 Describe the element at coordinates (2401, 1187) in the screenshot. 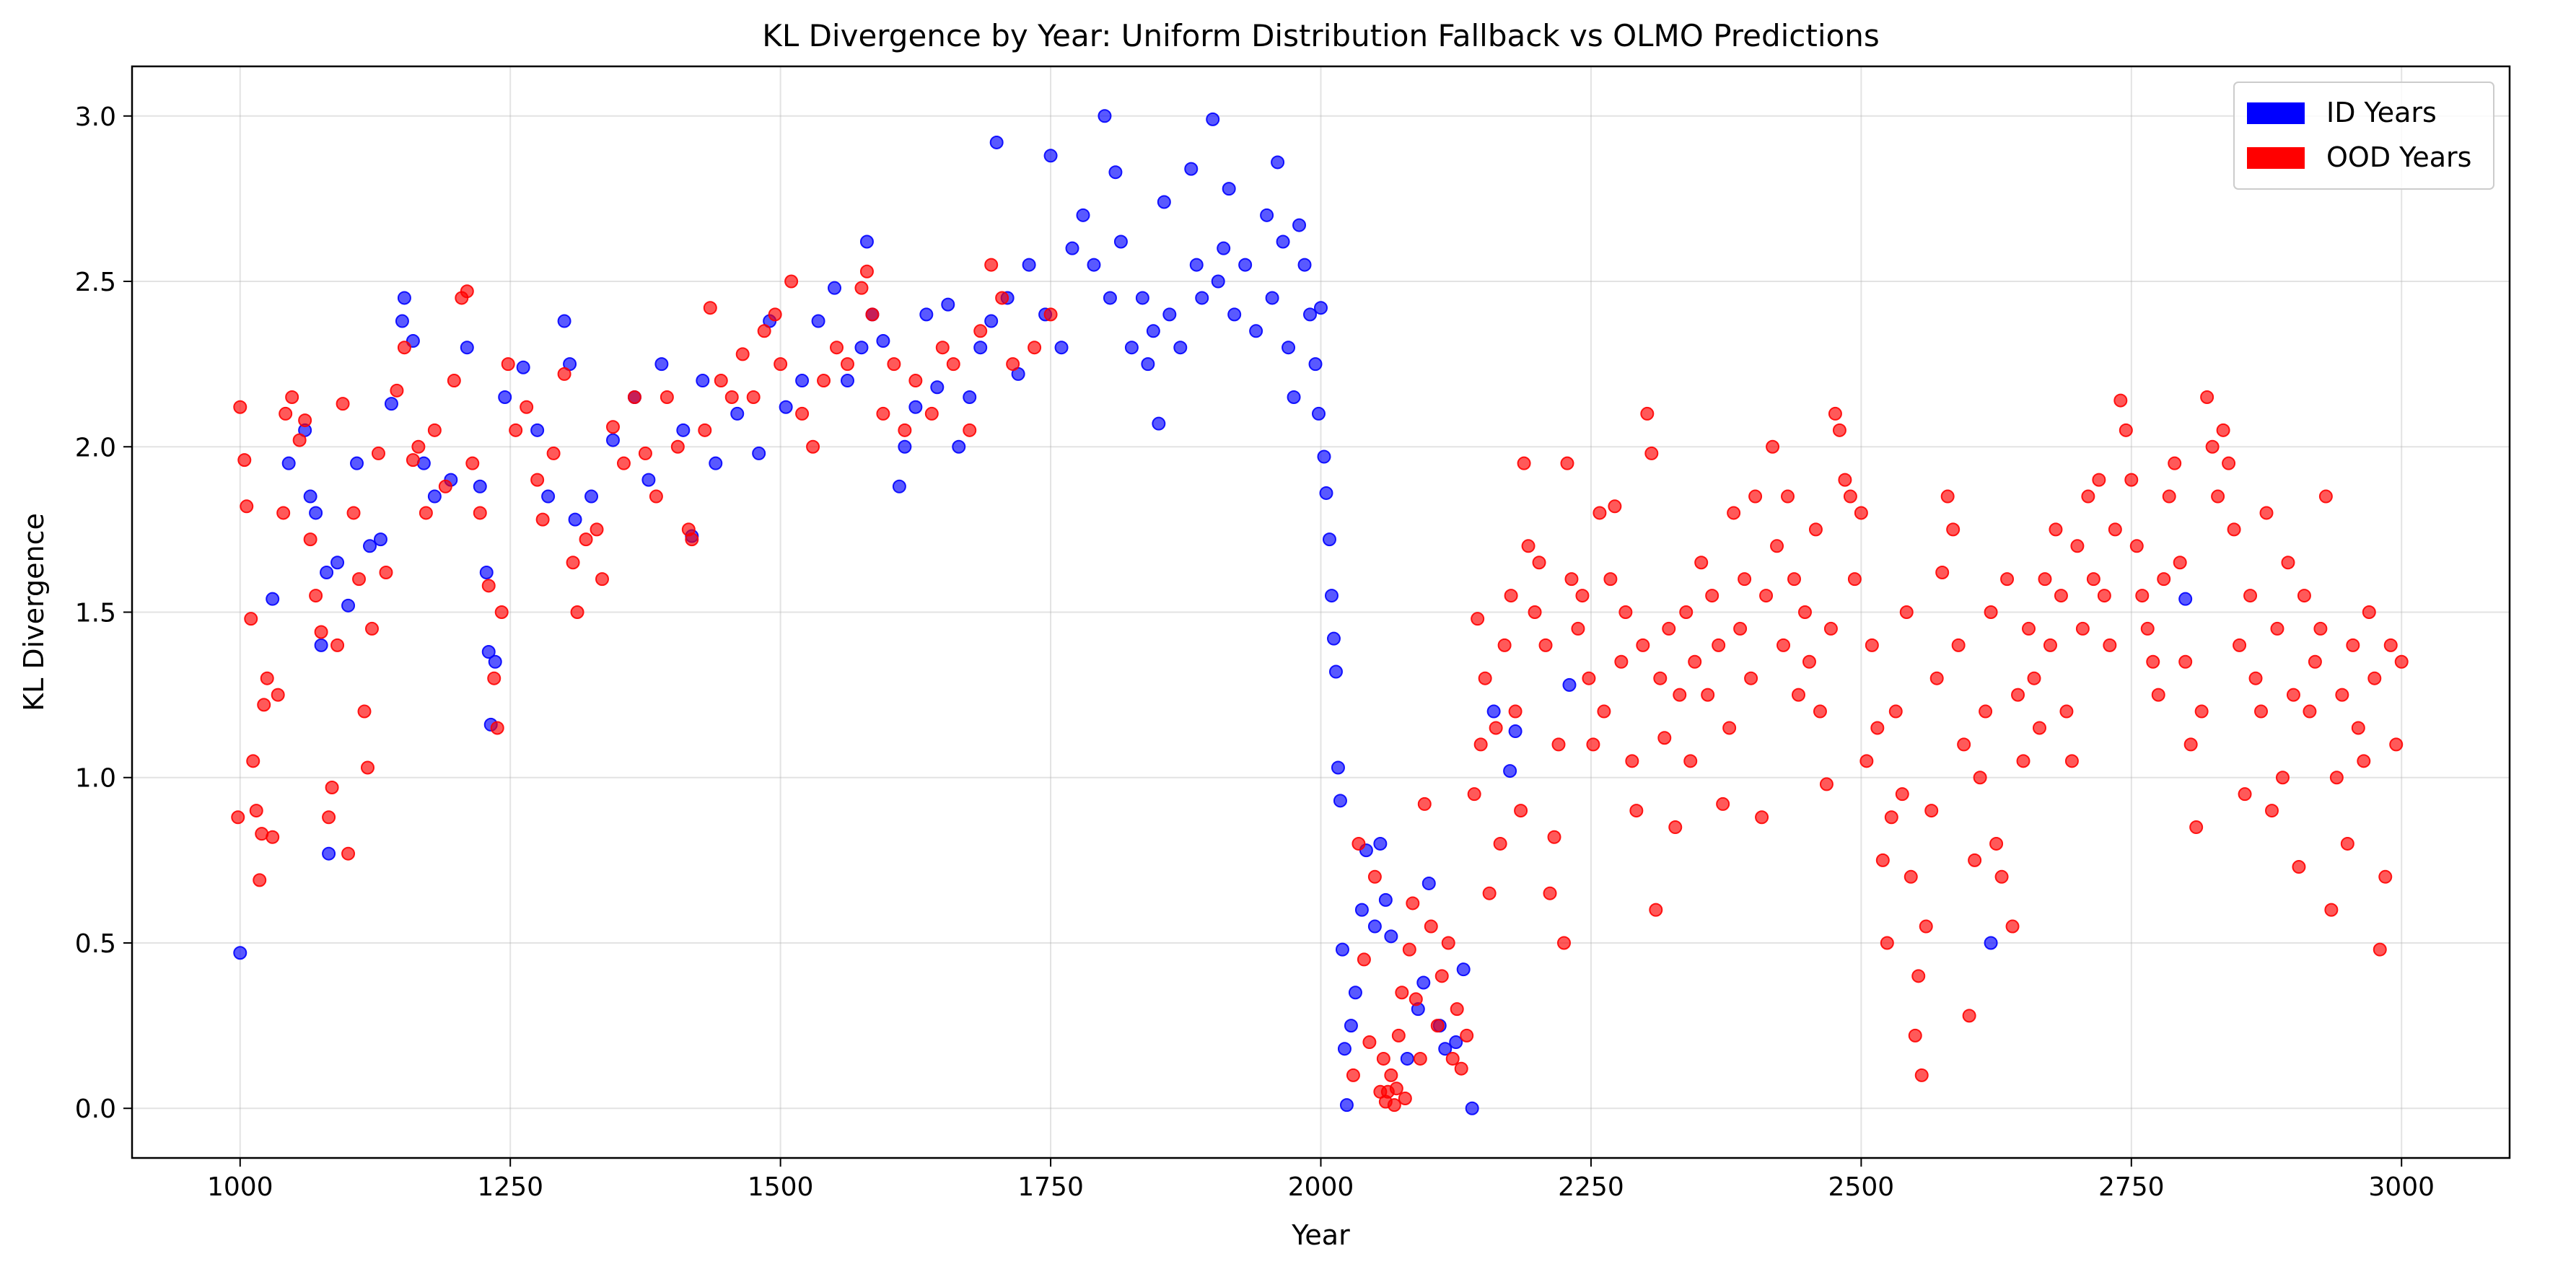

I see `x-tick-label: 3000` at that location.